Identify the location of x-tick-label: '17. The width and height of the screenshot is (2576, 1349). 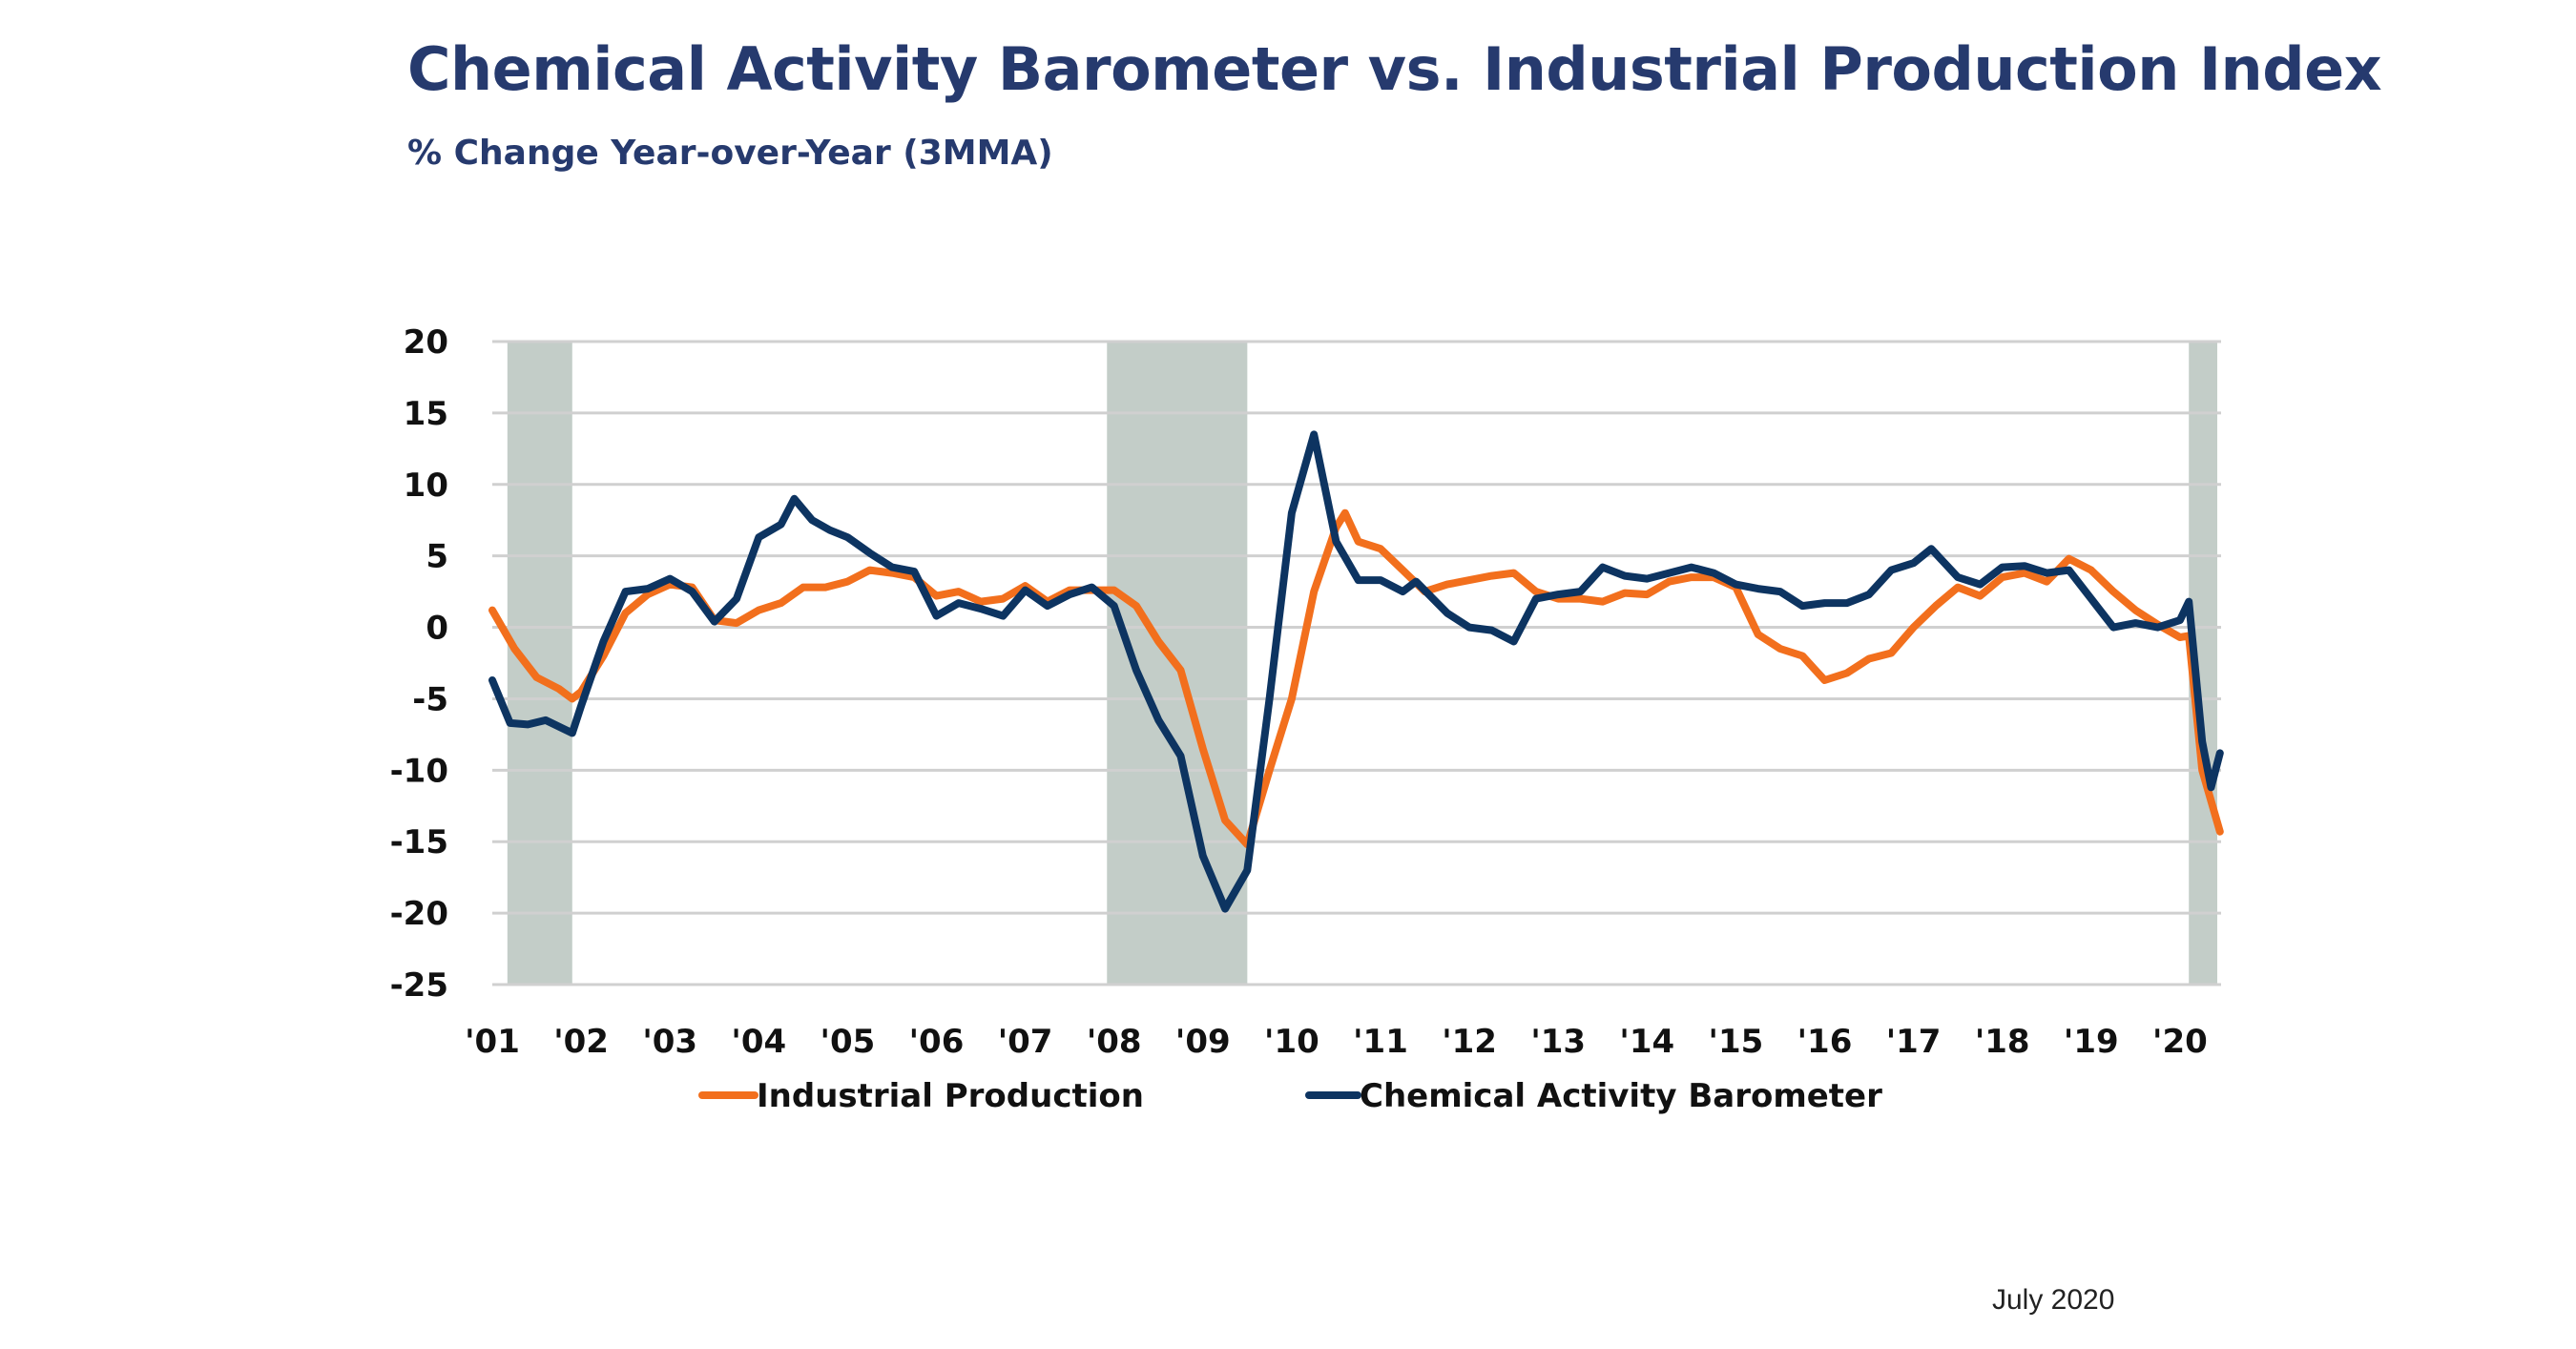
(1914, 1042).